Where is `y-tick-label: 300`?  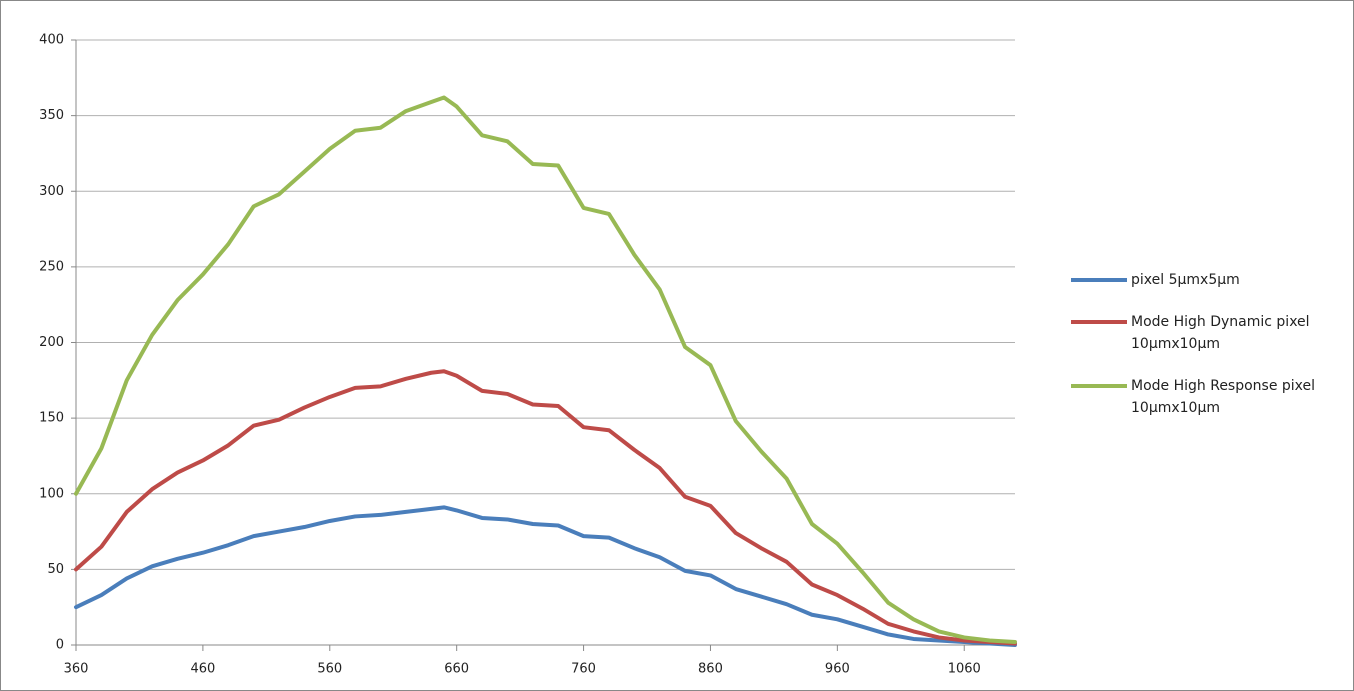 y-tick-label: 300 is located at coordinates (51, 191).